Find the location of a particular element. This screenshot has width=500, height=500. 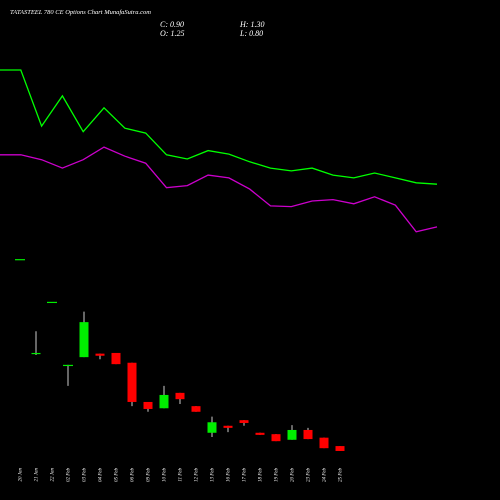

x-tick-label: 18 Feb is located at coordinates (261, 475).